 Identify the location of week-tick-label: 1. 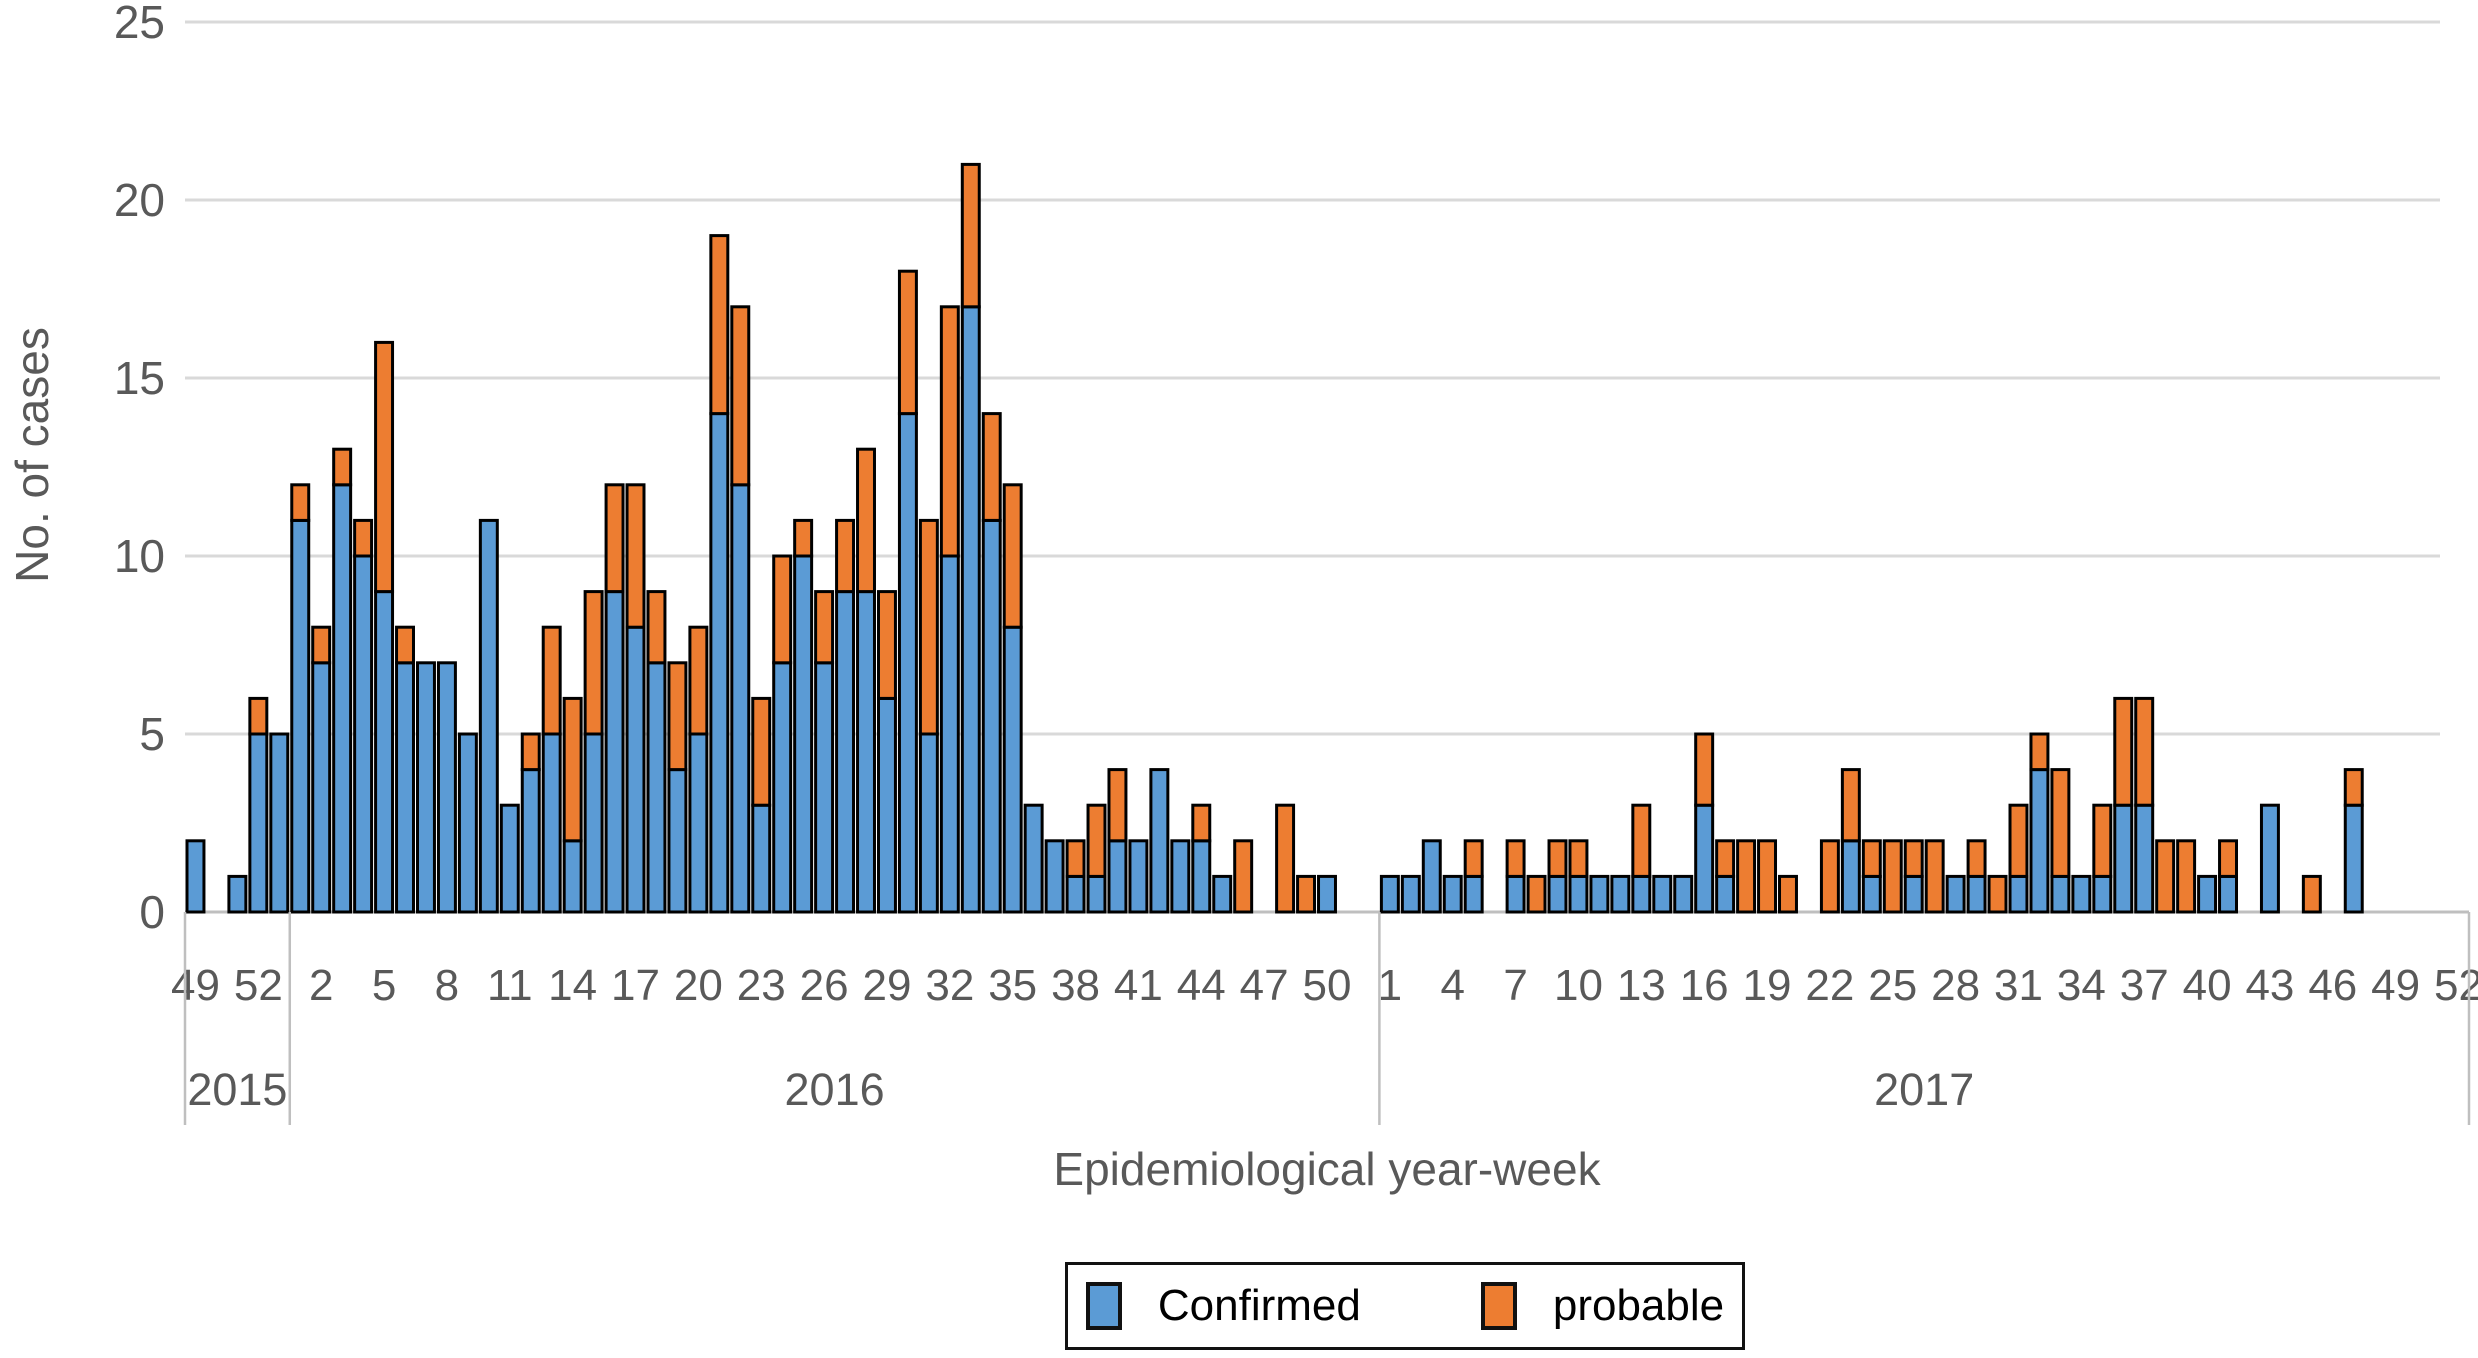
(1390, 985).